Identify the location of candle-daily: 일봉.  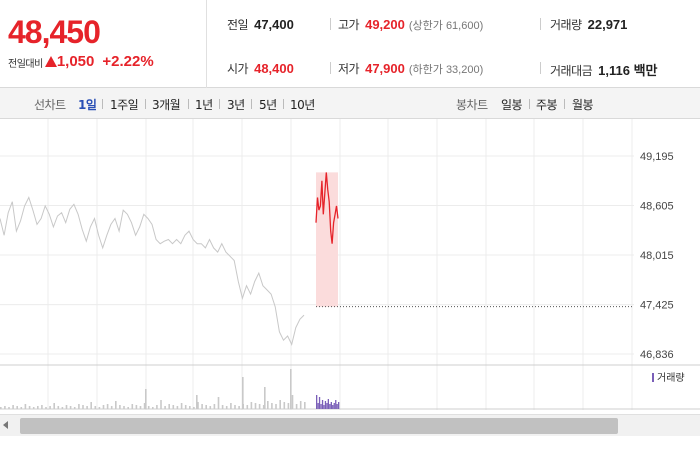
(512, 105).